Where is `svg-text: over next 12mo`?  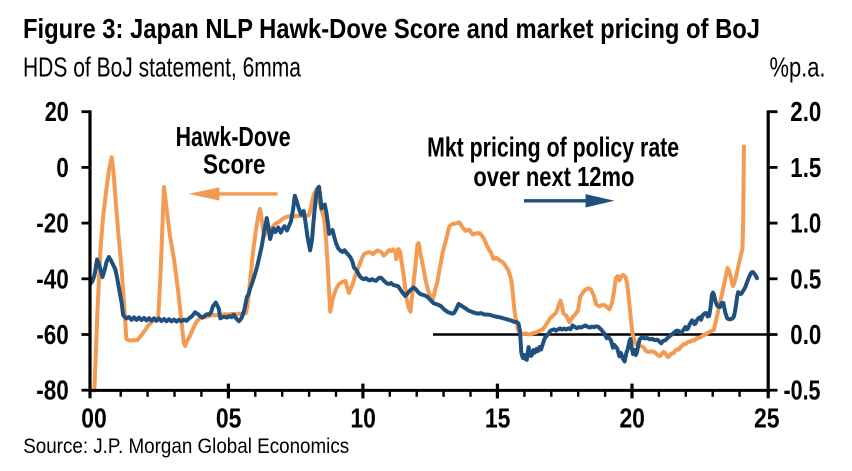 svg-text: over next 12mo is located at coordinates (553, 176).